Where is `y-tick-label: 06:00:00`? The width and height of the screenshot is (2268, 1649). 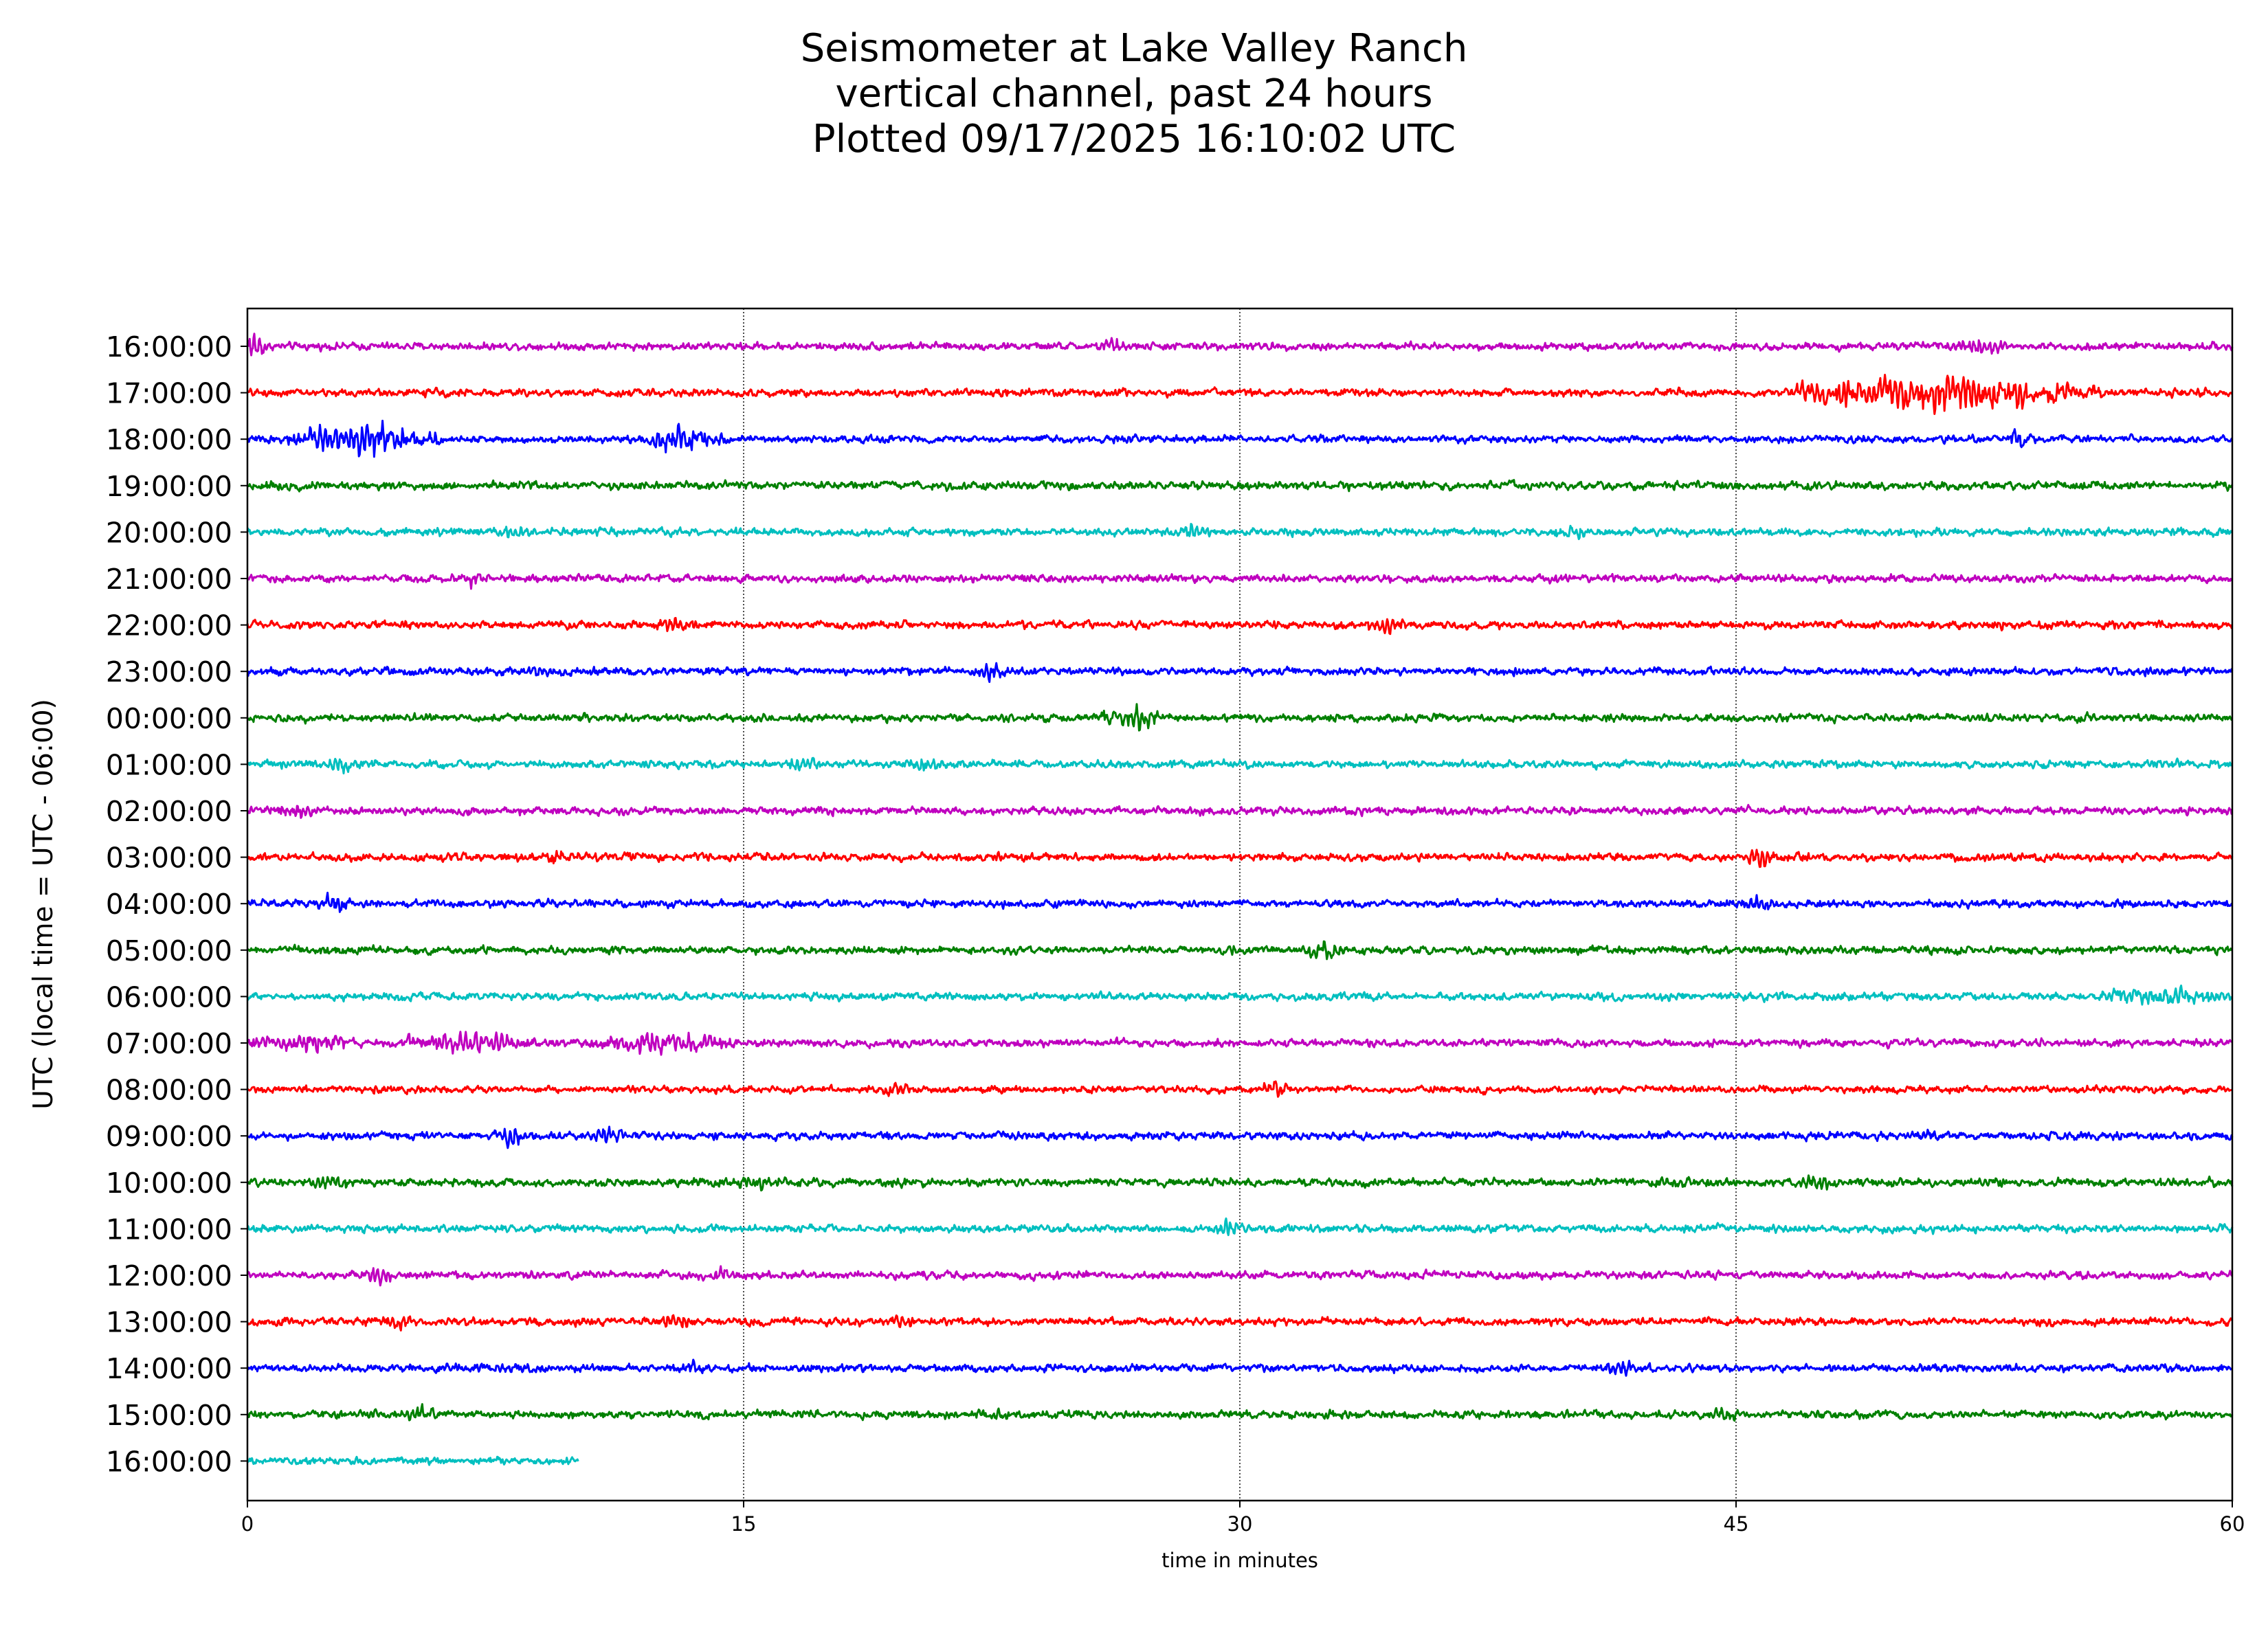
y-tick-label: 06:00:00 is located at coordinates (169, 997).